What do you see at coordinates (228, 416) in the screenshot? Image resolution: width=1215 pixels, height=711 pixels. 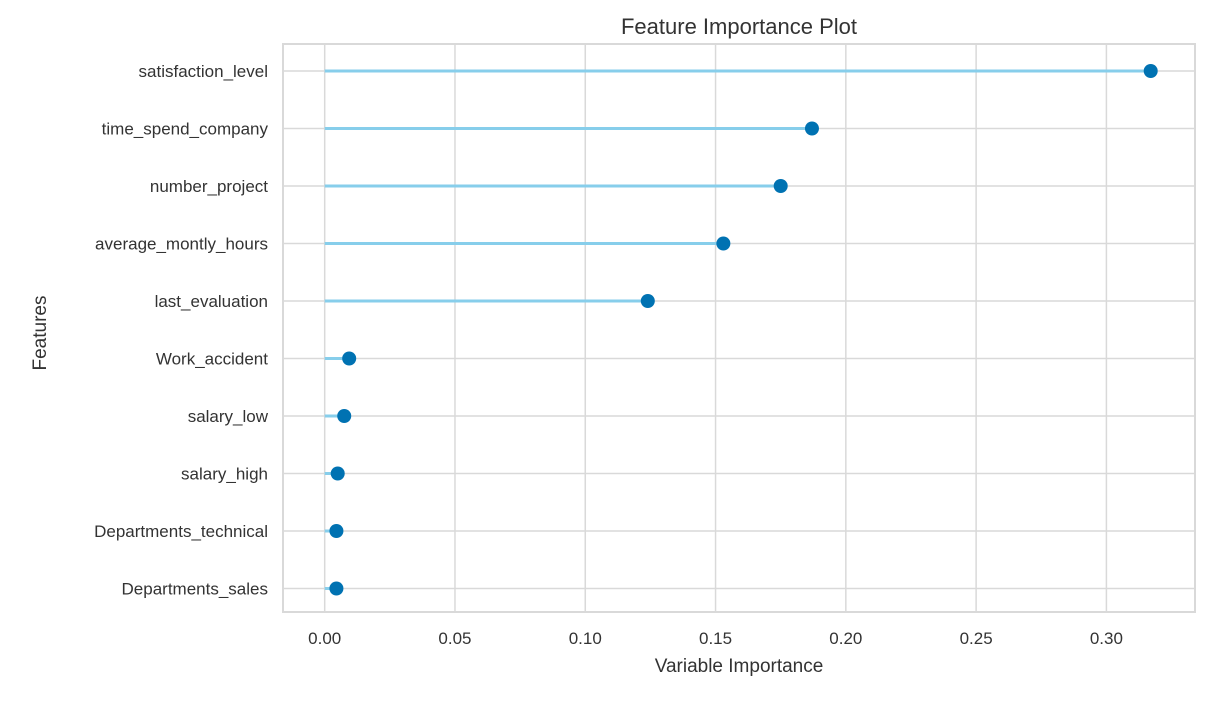 I see `y-tick-label: salary_low` at bounding box center [228, 416].